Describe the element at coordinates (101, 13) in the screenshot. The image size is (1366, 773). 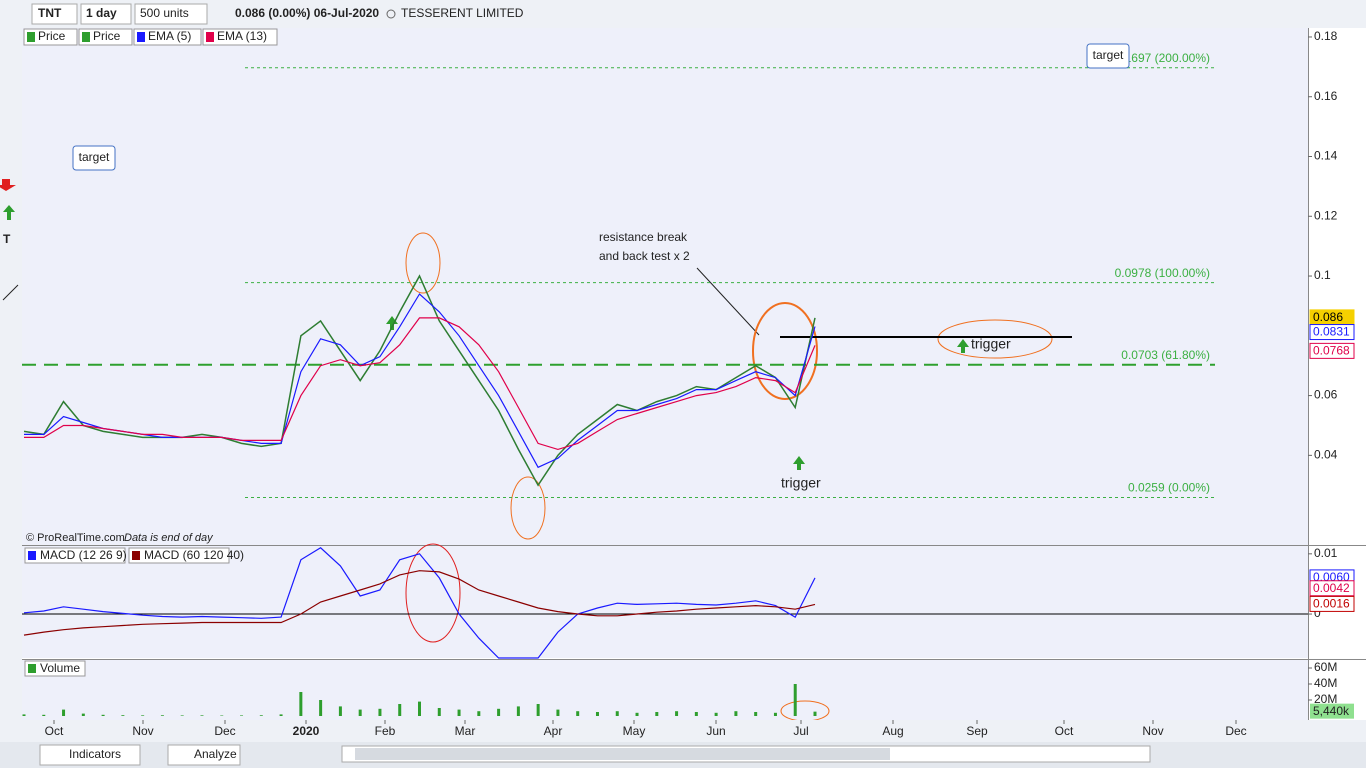
I see `interval: 1 day` at that location.